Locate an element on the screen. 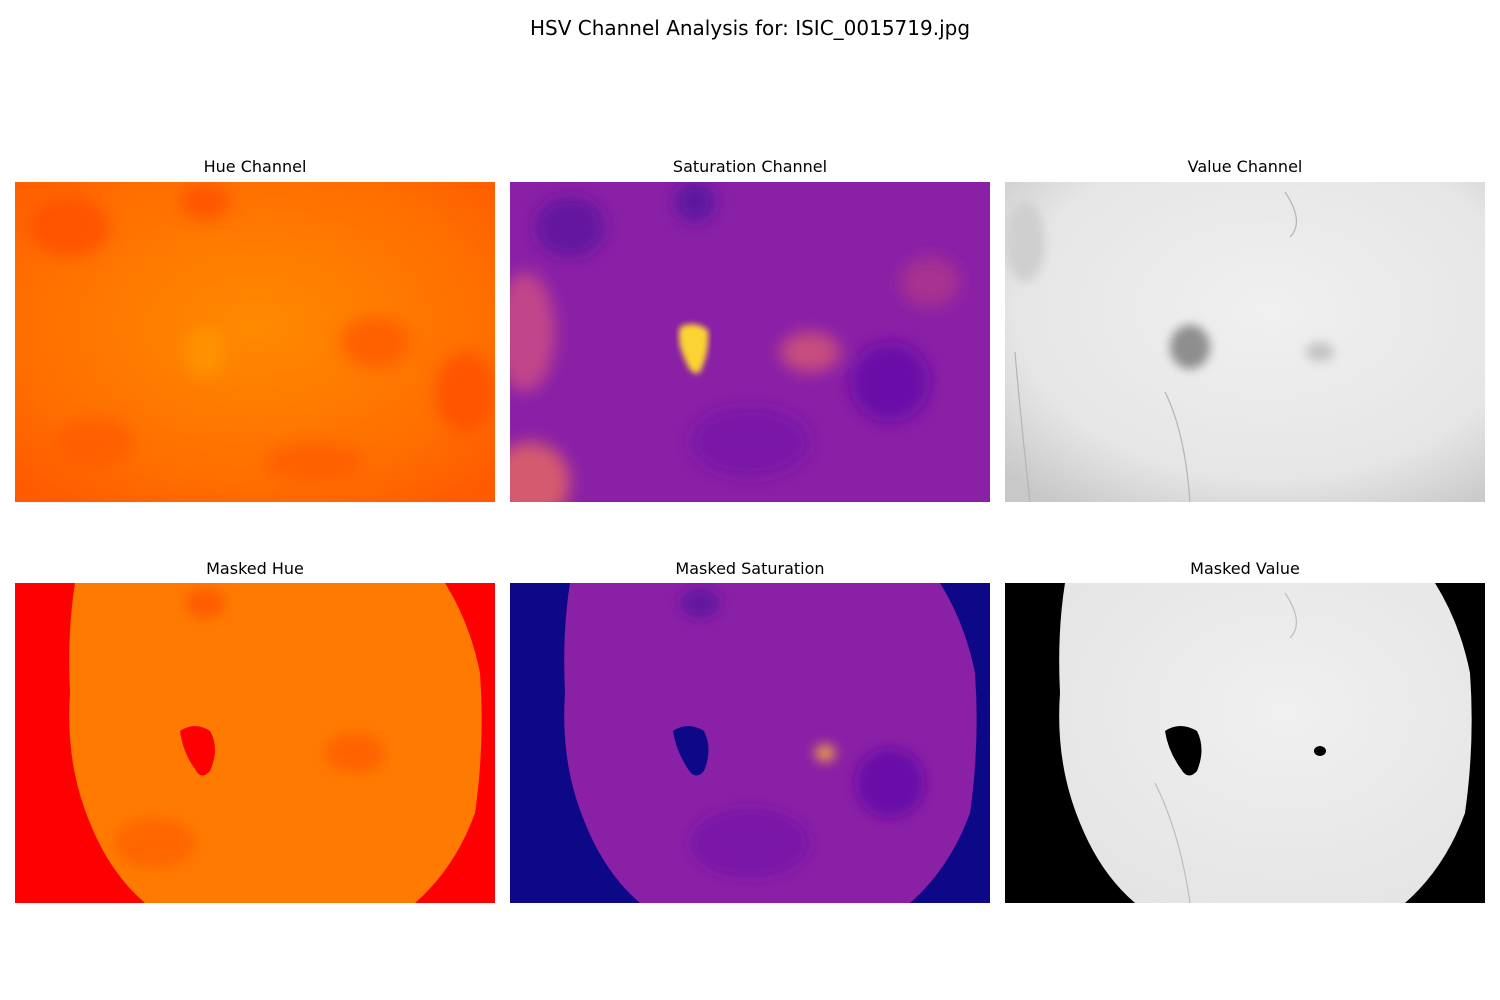 The image size is (1500, 1000). saturation-channel-image is located at coordinates (750, 342).